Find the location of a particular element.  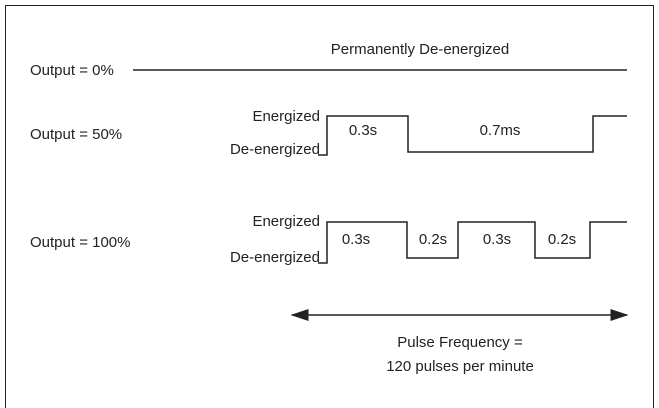

frequency-label: 120 pulses per minute is located at coordinates (460, 366).